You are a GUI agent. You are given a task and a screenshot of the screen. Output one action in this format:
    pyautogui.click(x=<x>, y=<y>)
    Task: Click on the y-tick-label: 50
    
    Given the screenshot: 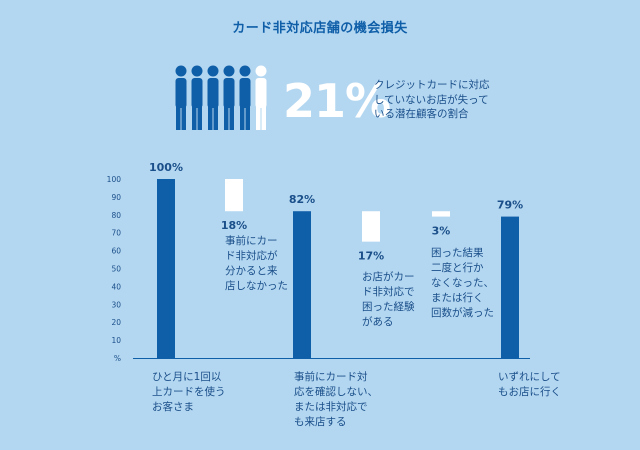 What is the action you would take?
    pyautogui.click(x=116, y=269)
    